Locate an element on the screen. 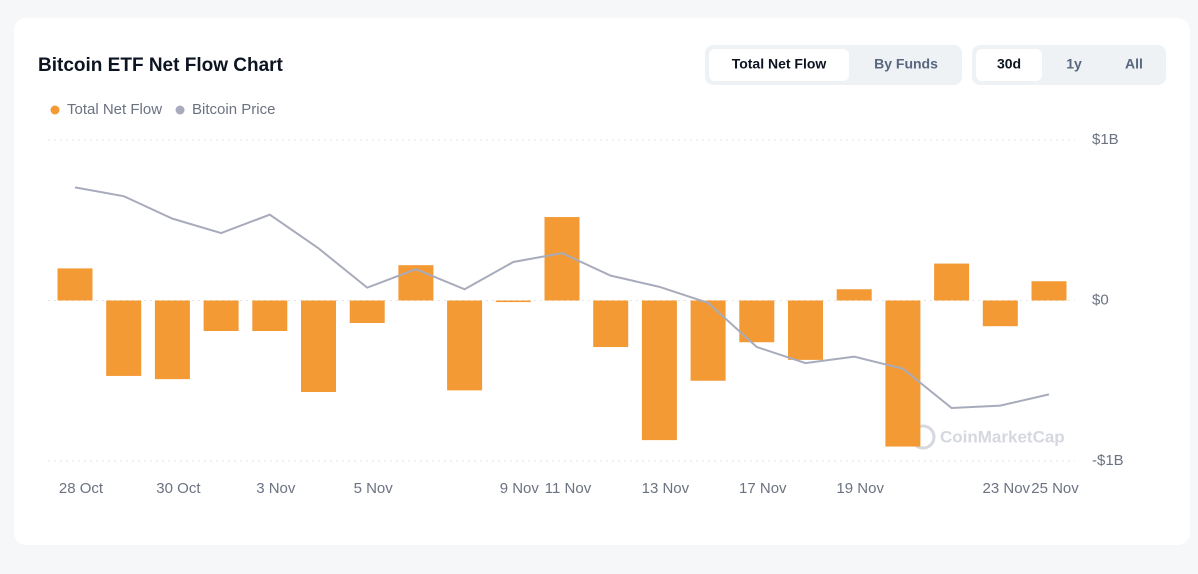  x-tick-label: 5 Nov is located at coordinates (374, 488).